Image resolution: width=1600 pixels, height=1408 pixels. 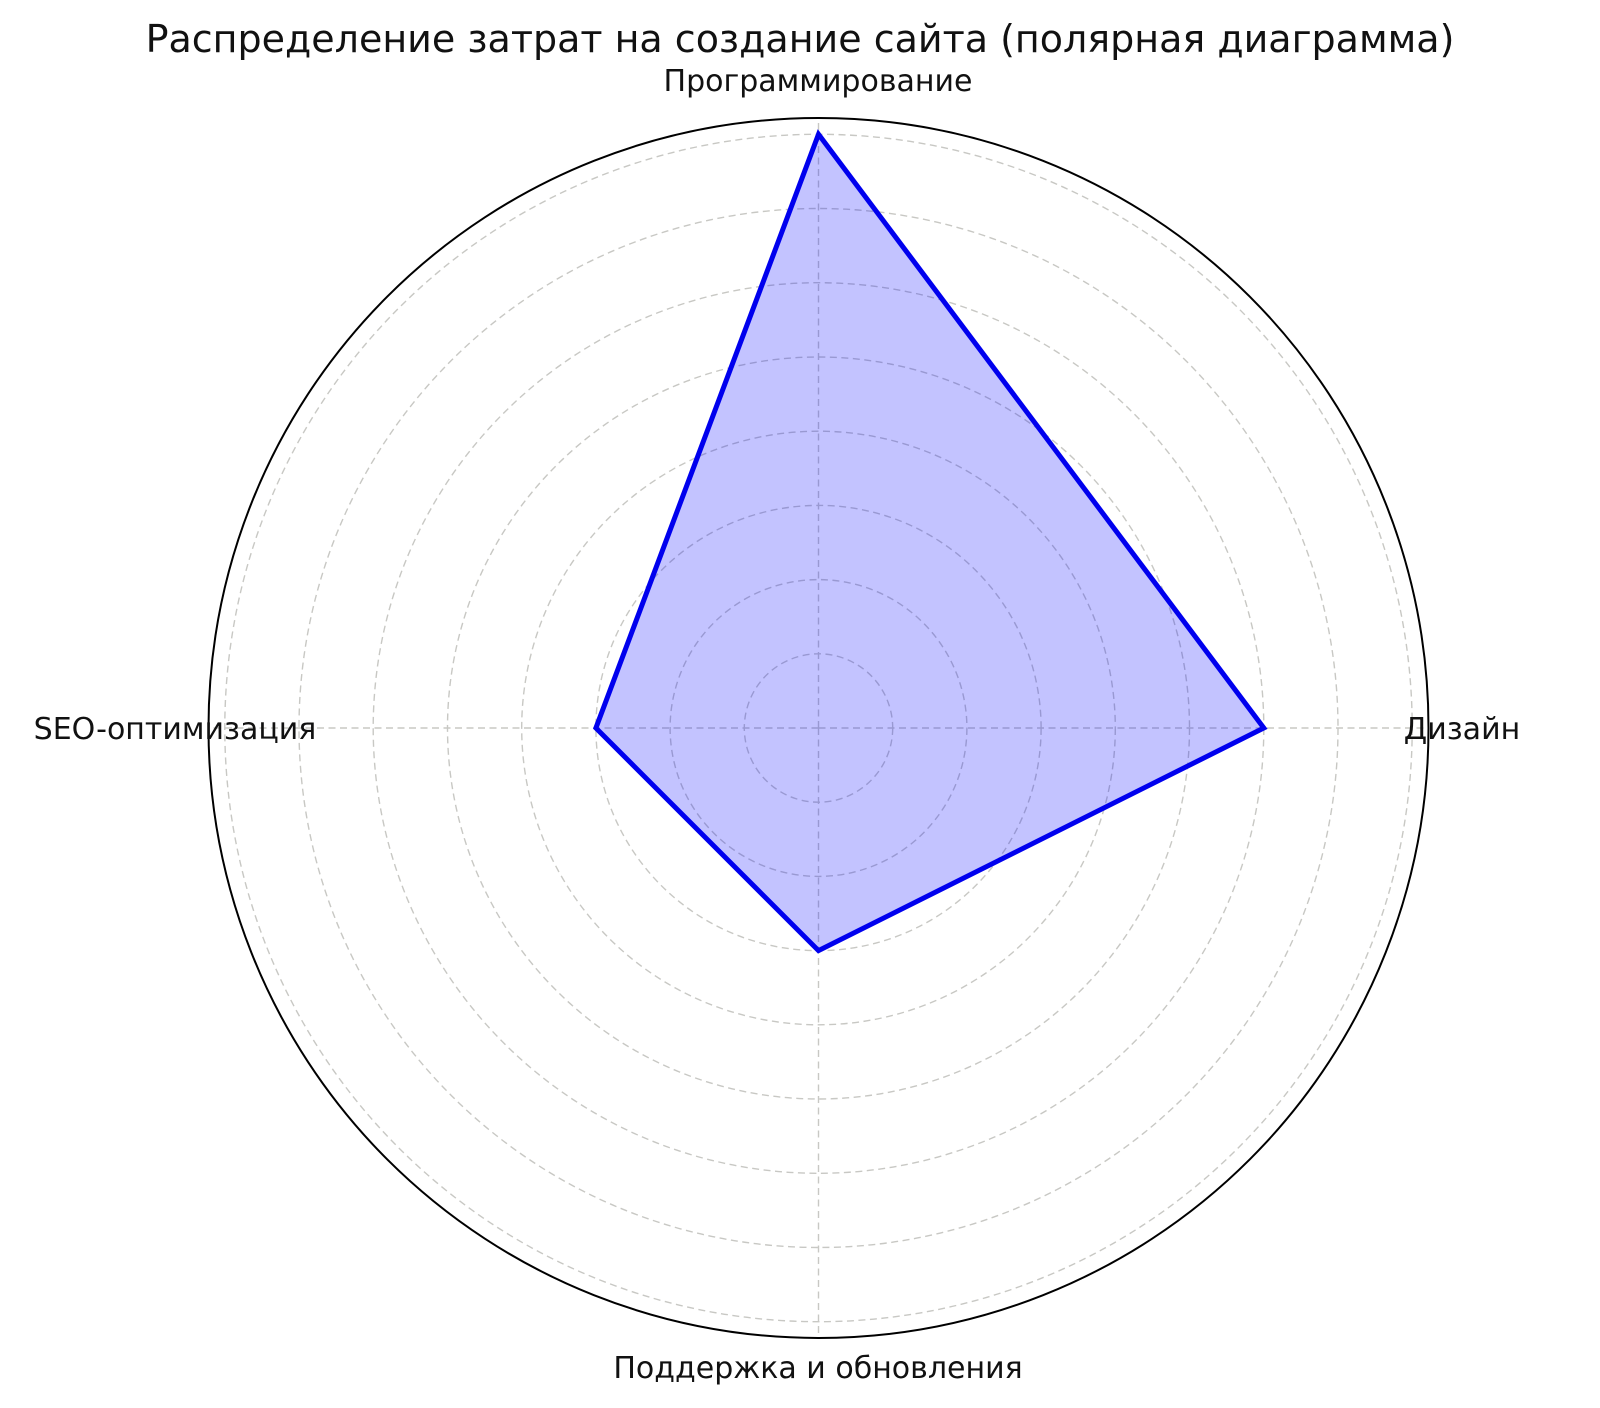 What do you see at coordinates (175, 729) in the screenshot?
I see `axis-label-seo: SEO-оптимизация` at bounding box center [175, 729].